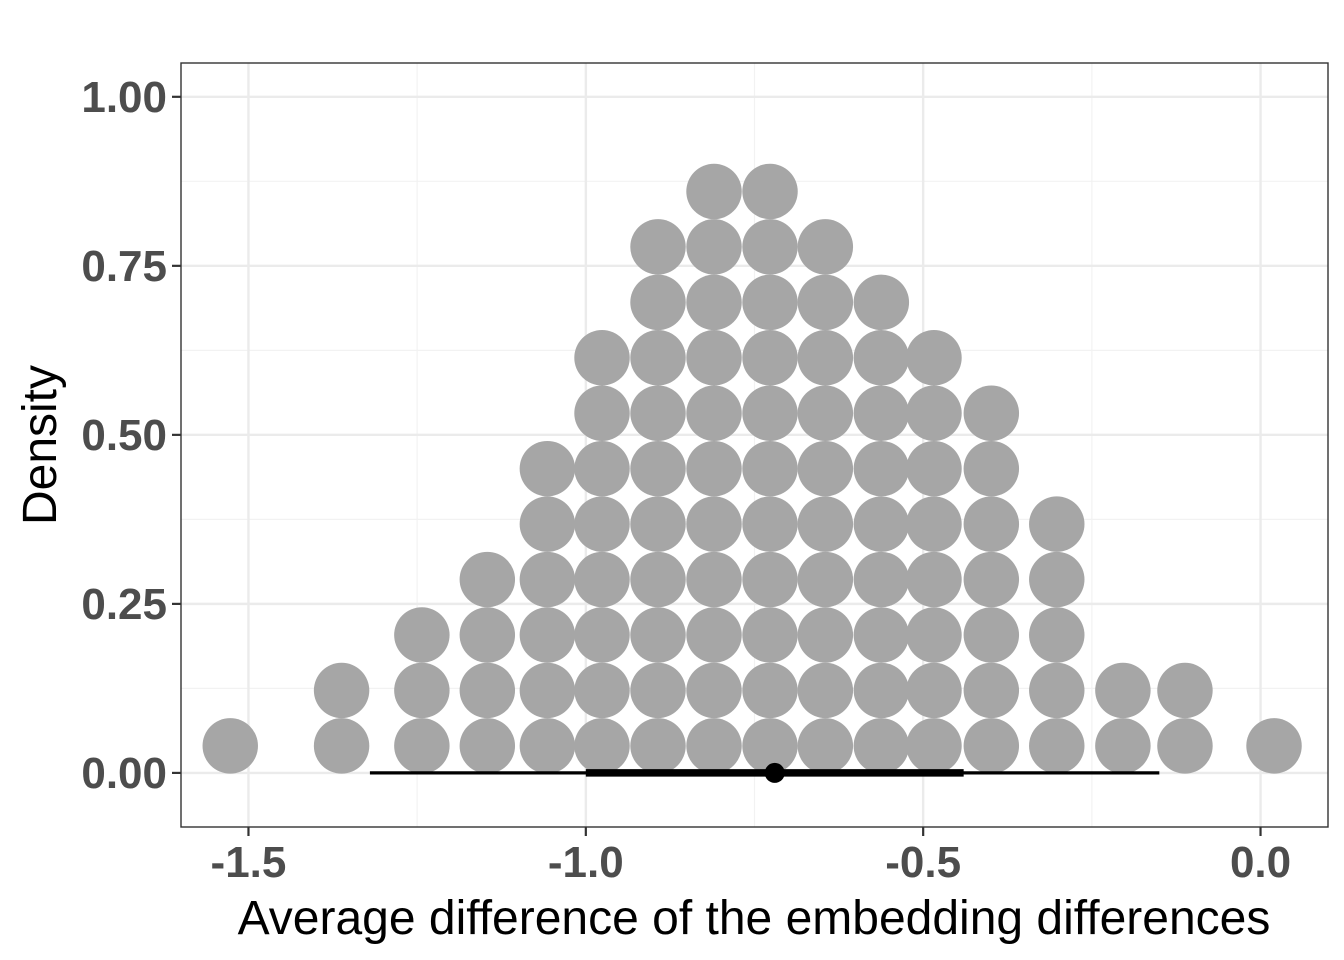 The width and height of the screenshot is (1344, 960). I want to click on y-tick-label: 0.75, so click(124, 266).